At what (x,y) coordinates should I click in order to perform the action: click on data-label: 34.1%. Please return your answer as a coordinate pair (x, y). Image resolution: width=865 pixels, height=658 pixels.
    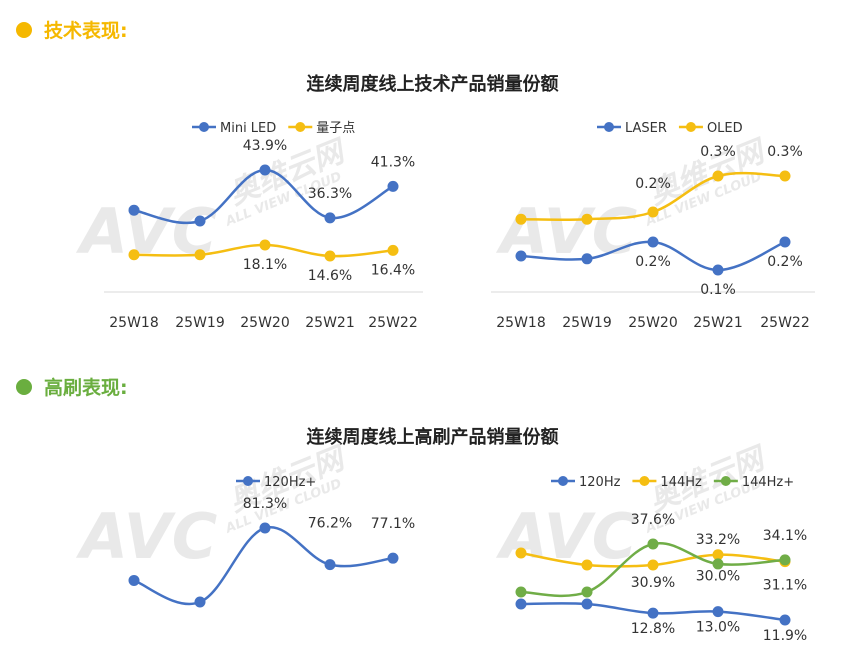
    Looking at the image, I should click on (785, 536).